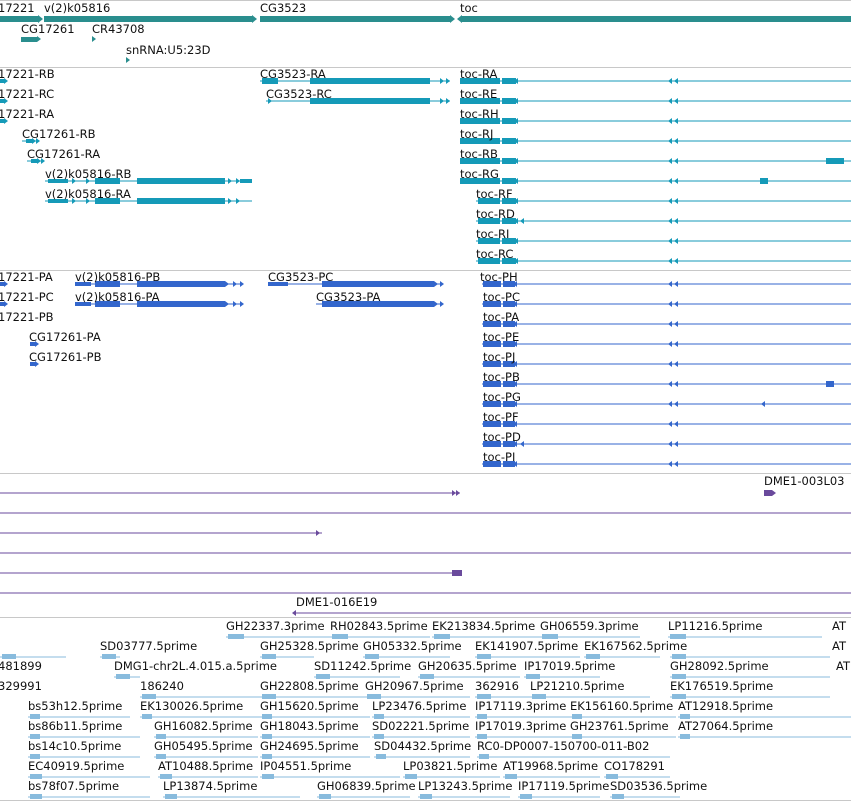 This screenshot has height=802, width=851. I want to click on transcript-label: toc-RI, so click(493, 234).